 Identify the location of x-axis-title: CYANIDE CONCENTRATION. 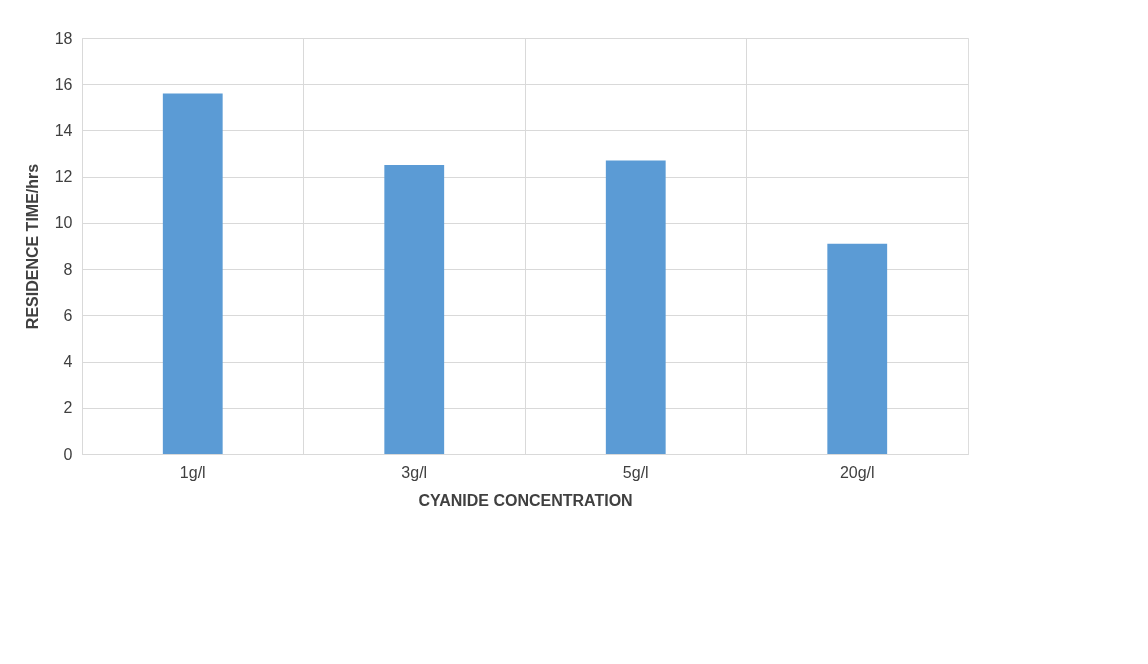
(525, 500).